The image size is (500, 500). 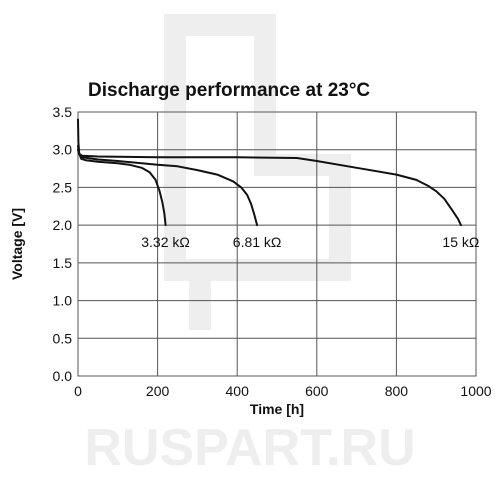 What do you see at coordinates (158, 391) in the screenshot?
I see `x-tick-label: 200` at bounding box center [158, 391].